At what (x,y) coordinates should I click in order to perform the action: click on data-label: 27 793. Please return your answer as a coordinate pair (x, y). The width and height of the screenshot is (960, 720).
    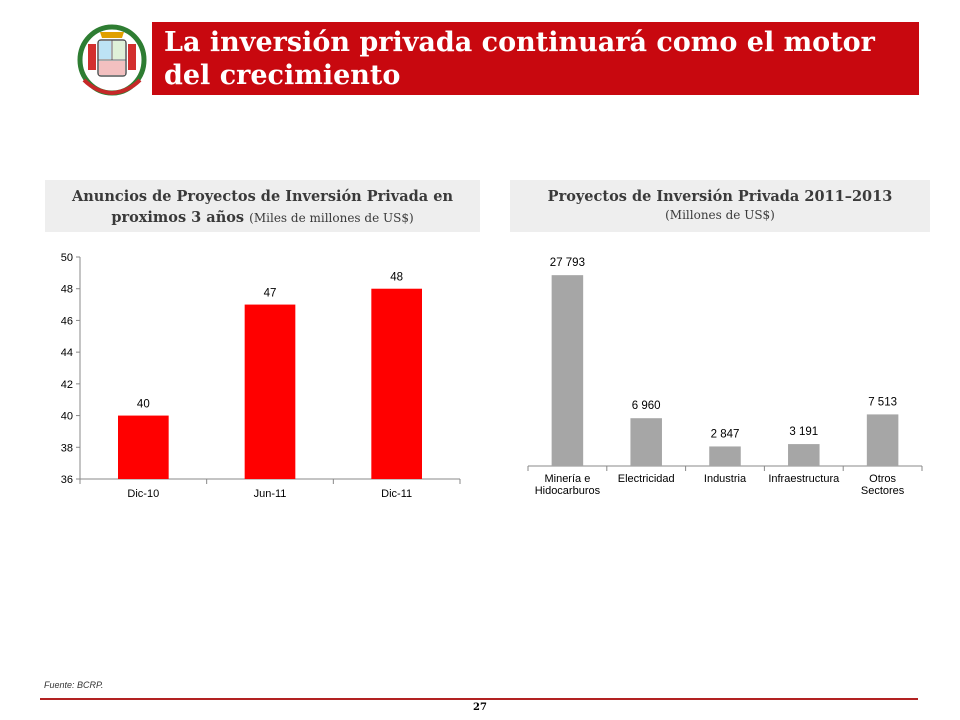
    Looking at the image, I should click on (567, 263).